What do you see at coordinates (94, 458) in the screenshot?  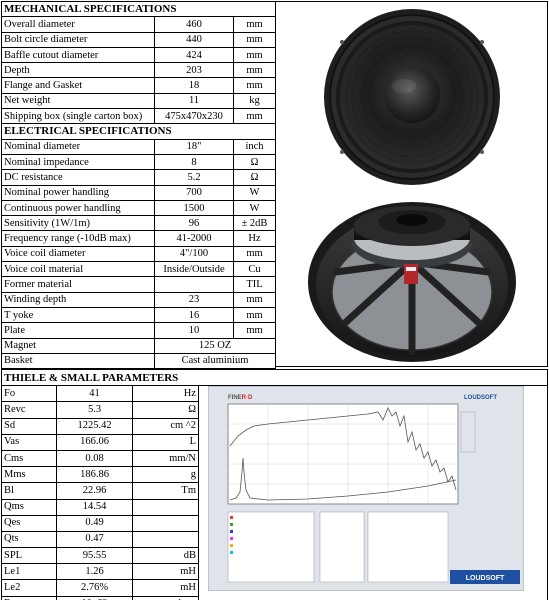 I see `ts-value: 0.08` at bounding box center [94, 458].